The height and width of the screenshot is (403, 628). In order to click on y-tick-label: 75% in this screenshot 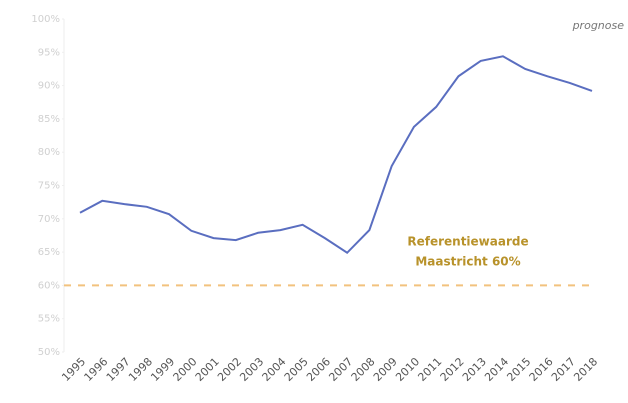, I will do `click(49, 186)`.